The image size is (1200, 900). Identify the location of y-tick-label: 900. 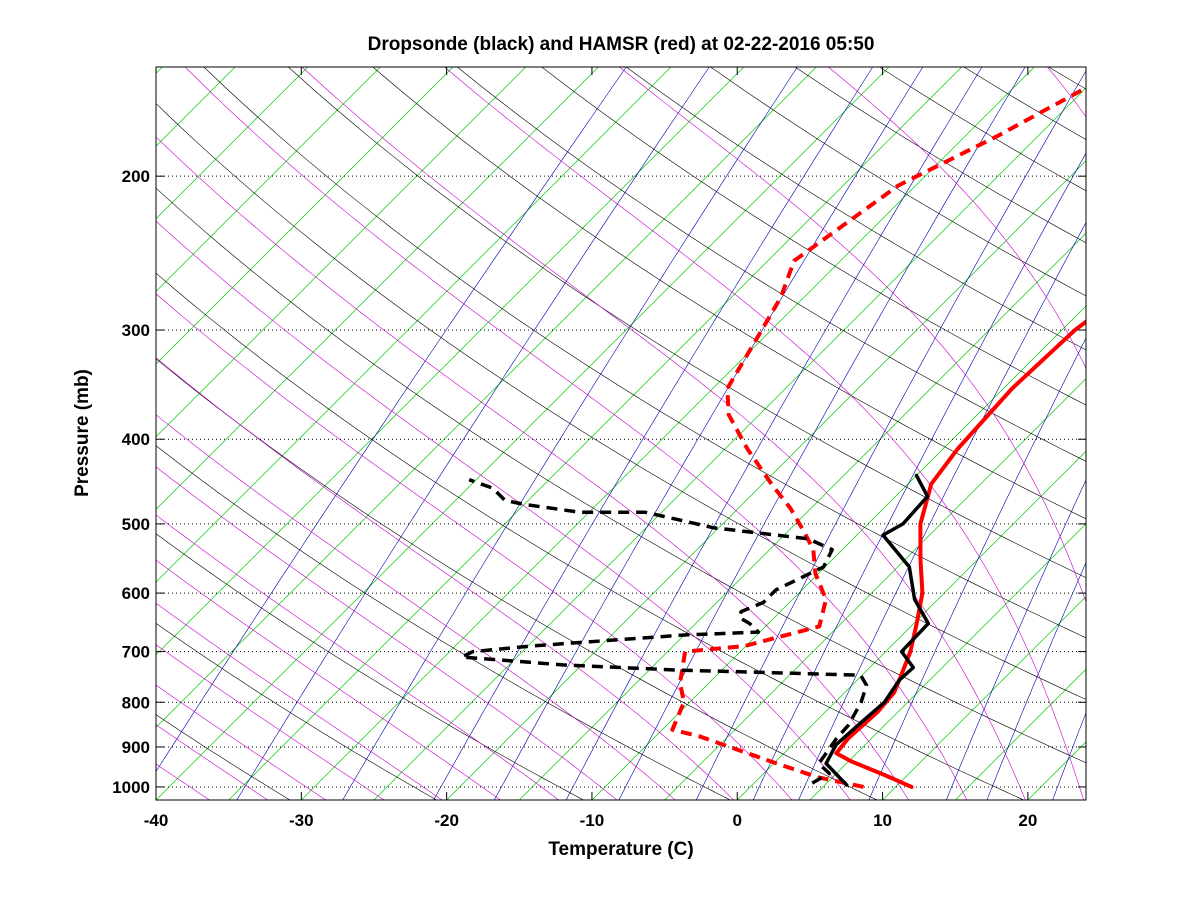
(136, 747).